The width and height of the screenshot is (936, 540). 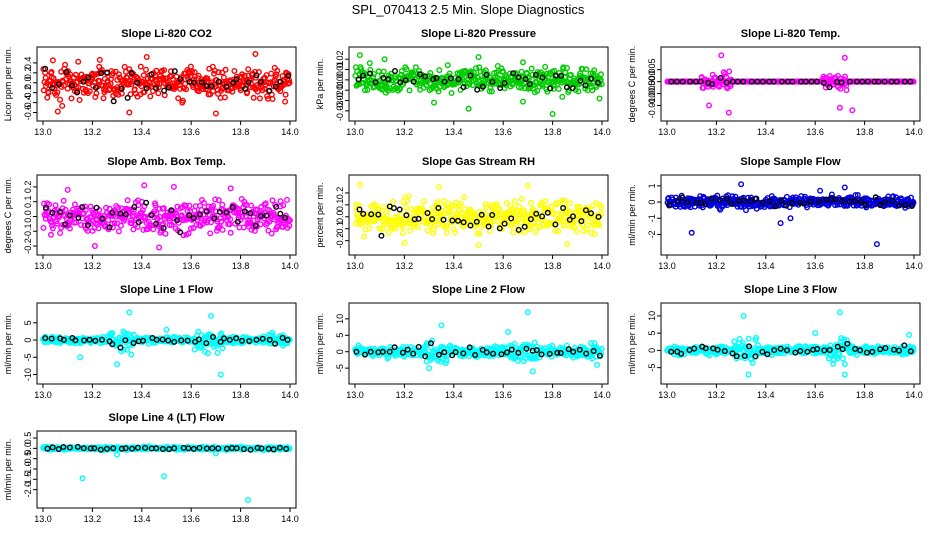 What do you see at coordinates (652, 69) in the screenshot?
I see `y-tick-label: 0.005` at bounding box center [652, 69].